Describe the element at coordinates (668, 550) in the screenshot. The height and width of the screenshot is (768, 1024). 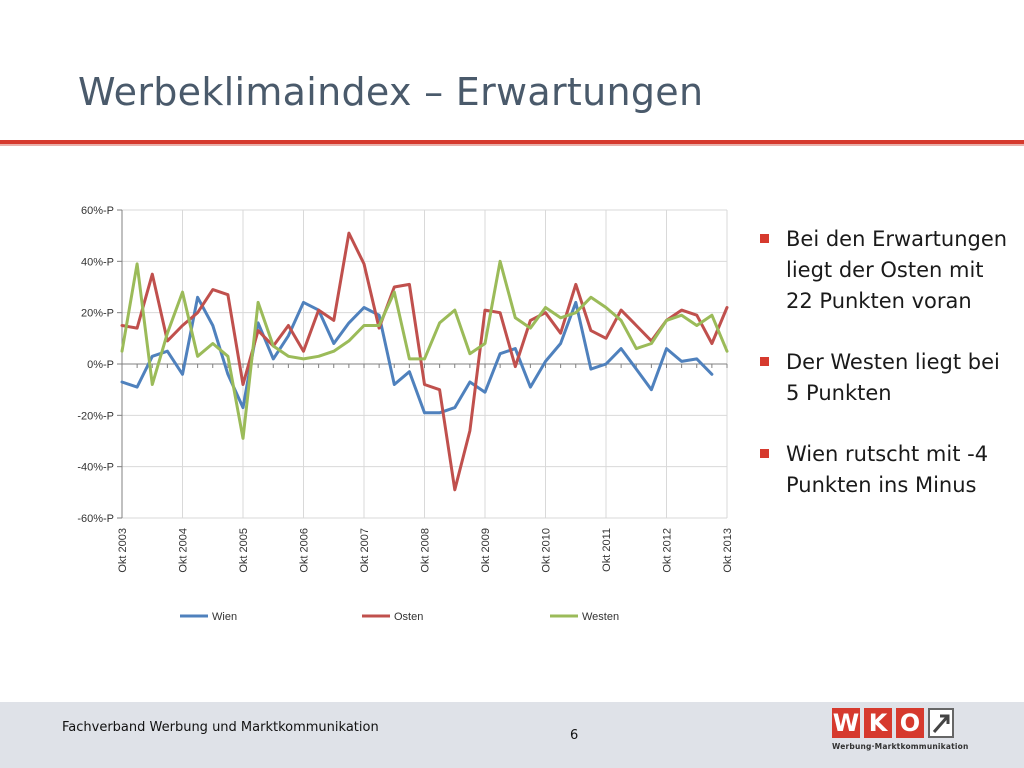
I see `x-tick-label: Okt 2012` at that location.